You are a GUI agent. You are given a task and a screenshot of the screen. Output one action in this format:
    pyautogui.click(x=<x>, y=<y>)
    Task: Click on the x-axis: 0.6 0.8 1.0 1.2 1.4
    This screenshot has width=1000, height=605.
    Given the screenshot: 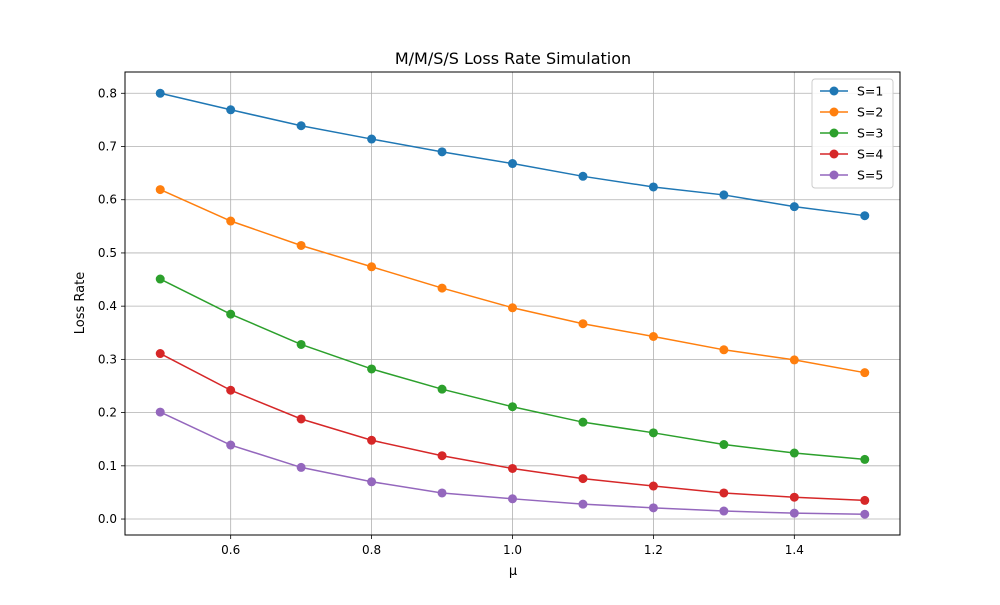 What is the action you would take?
    pyautogui.click(x=512, y=546)
    